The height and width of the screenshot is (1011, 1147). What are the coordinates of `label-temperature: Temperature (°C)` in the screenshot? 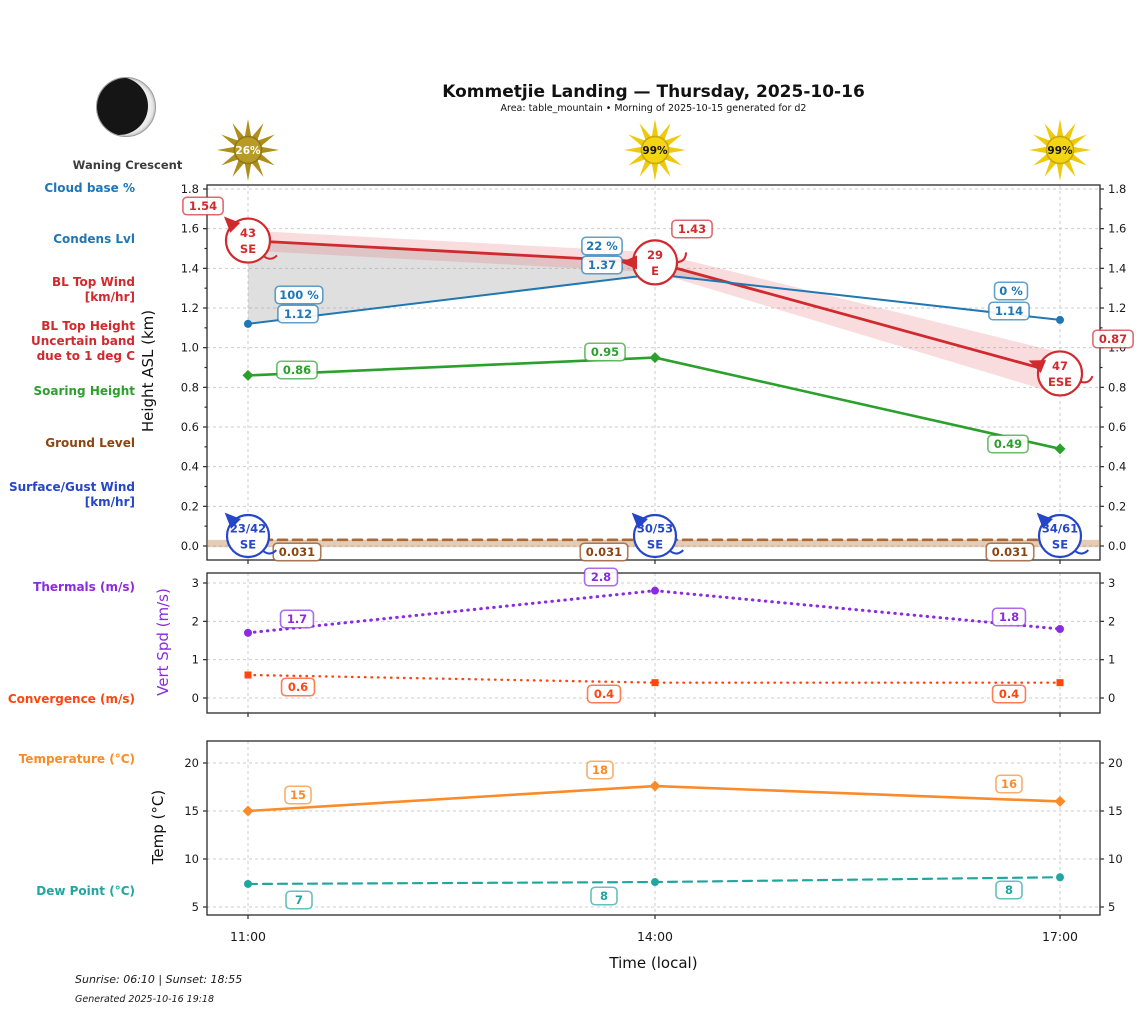 It's located at (76, 759).